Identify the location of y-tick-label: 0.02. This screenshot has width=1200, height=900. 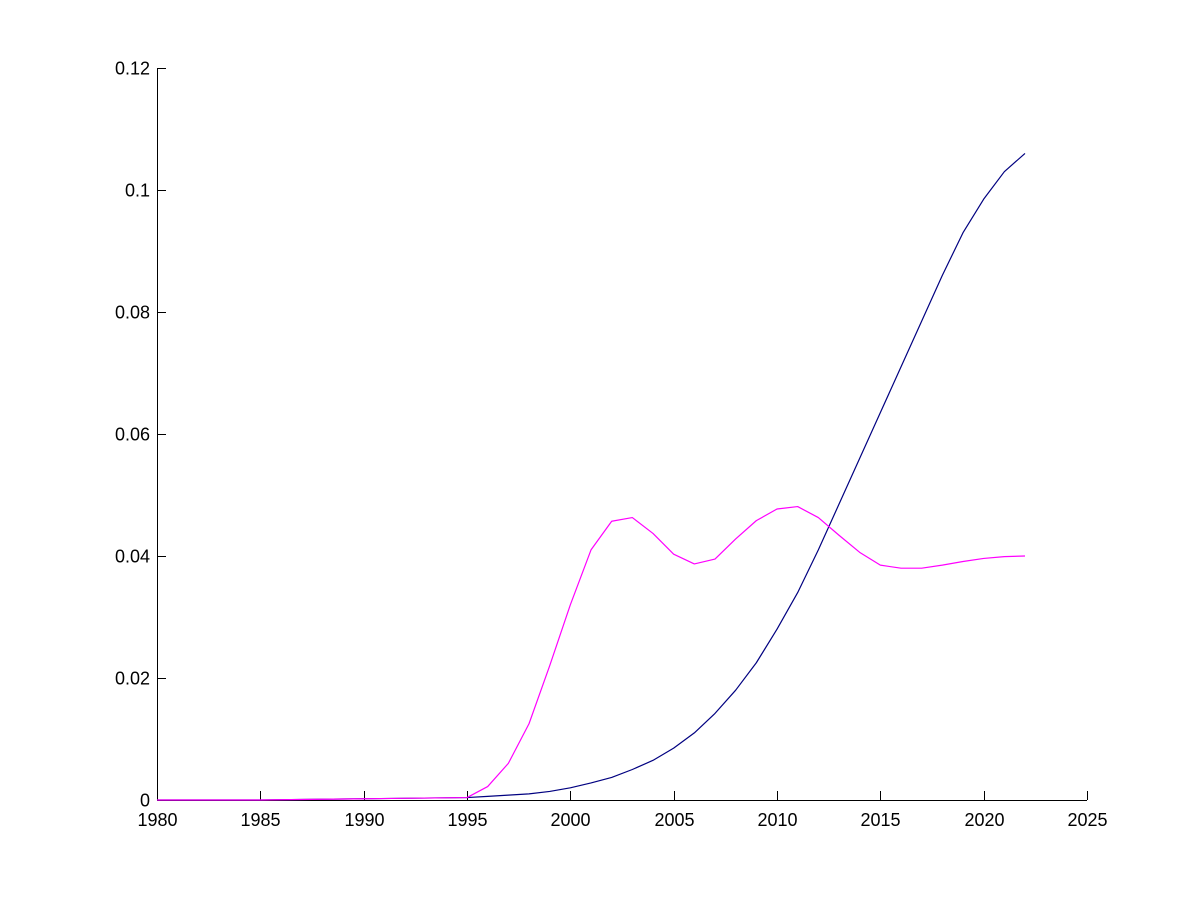
(132, 679).